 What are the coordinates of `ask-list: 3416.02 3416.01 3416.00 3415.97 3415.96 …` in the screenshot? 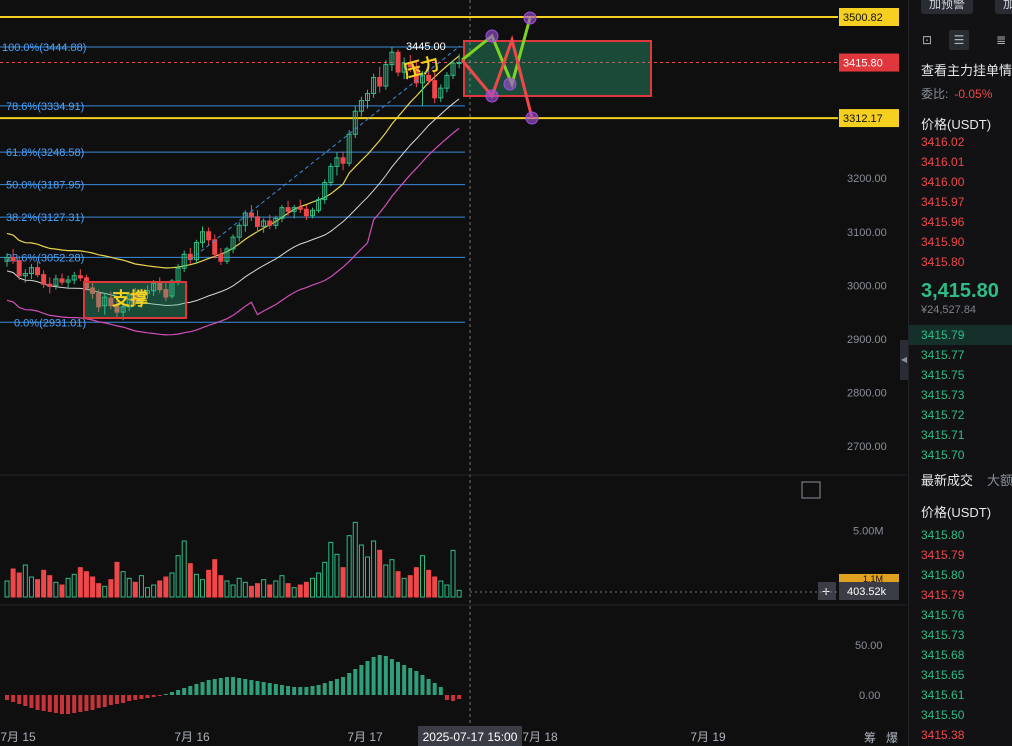 It's located at (942, 202).